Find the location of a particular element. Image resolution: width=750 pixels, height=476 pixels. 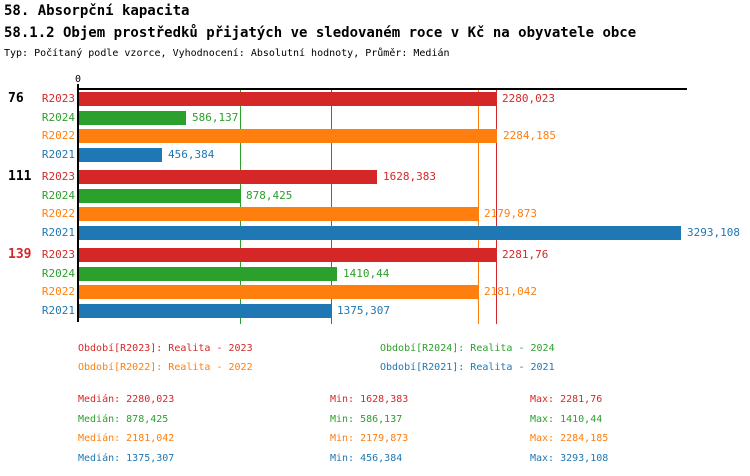

axis-zero-label: 0 is located at coordinates (78, 79).